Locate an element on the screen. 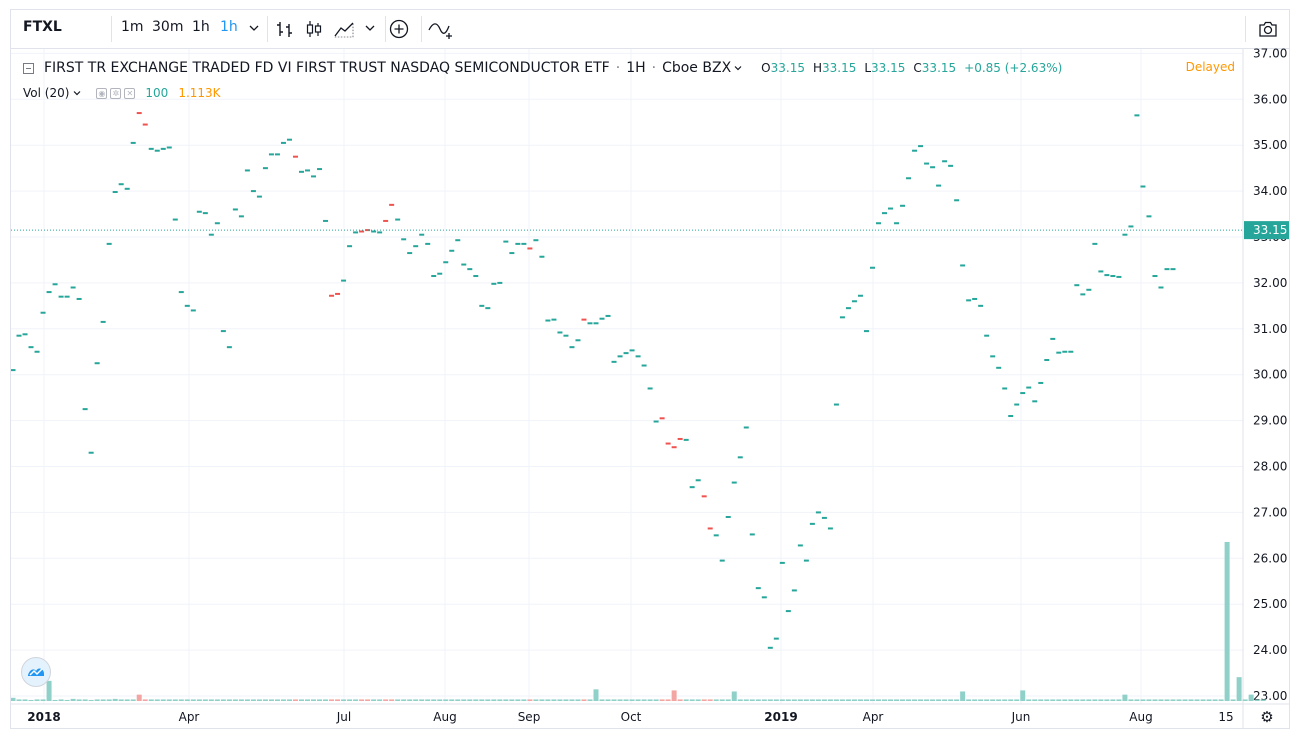  close-icon: ✕ is located at coordinates (130, 93).